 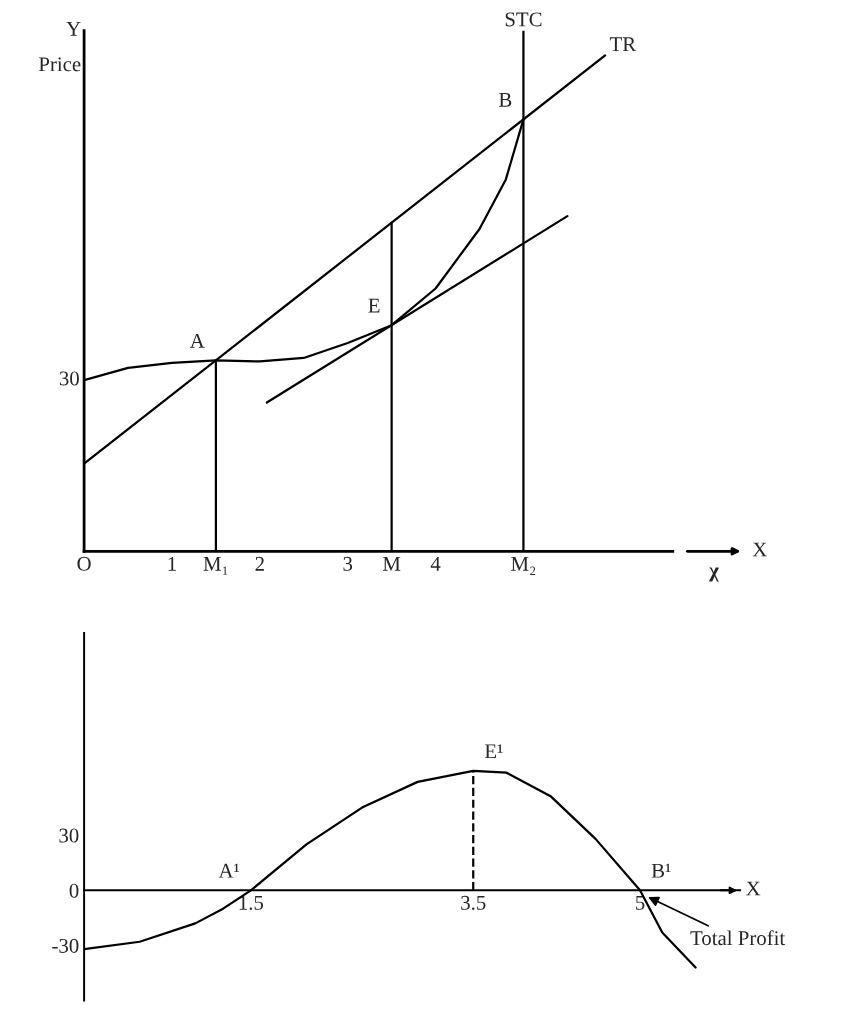 What do you see at coordinates (435, 563) in the screenshot?
I see `x-tick-label: 4` at bounding box center [435, 563].